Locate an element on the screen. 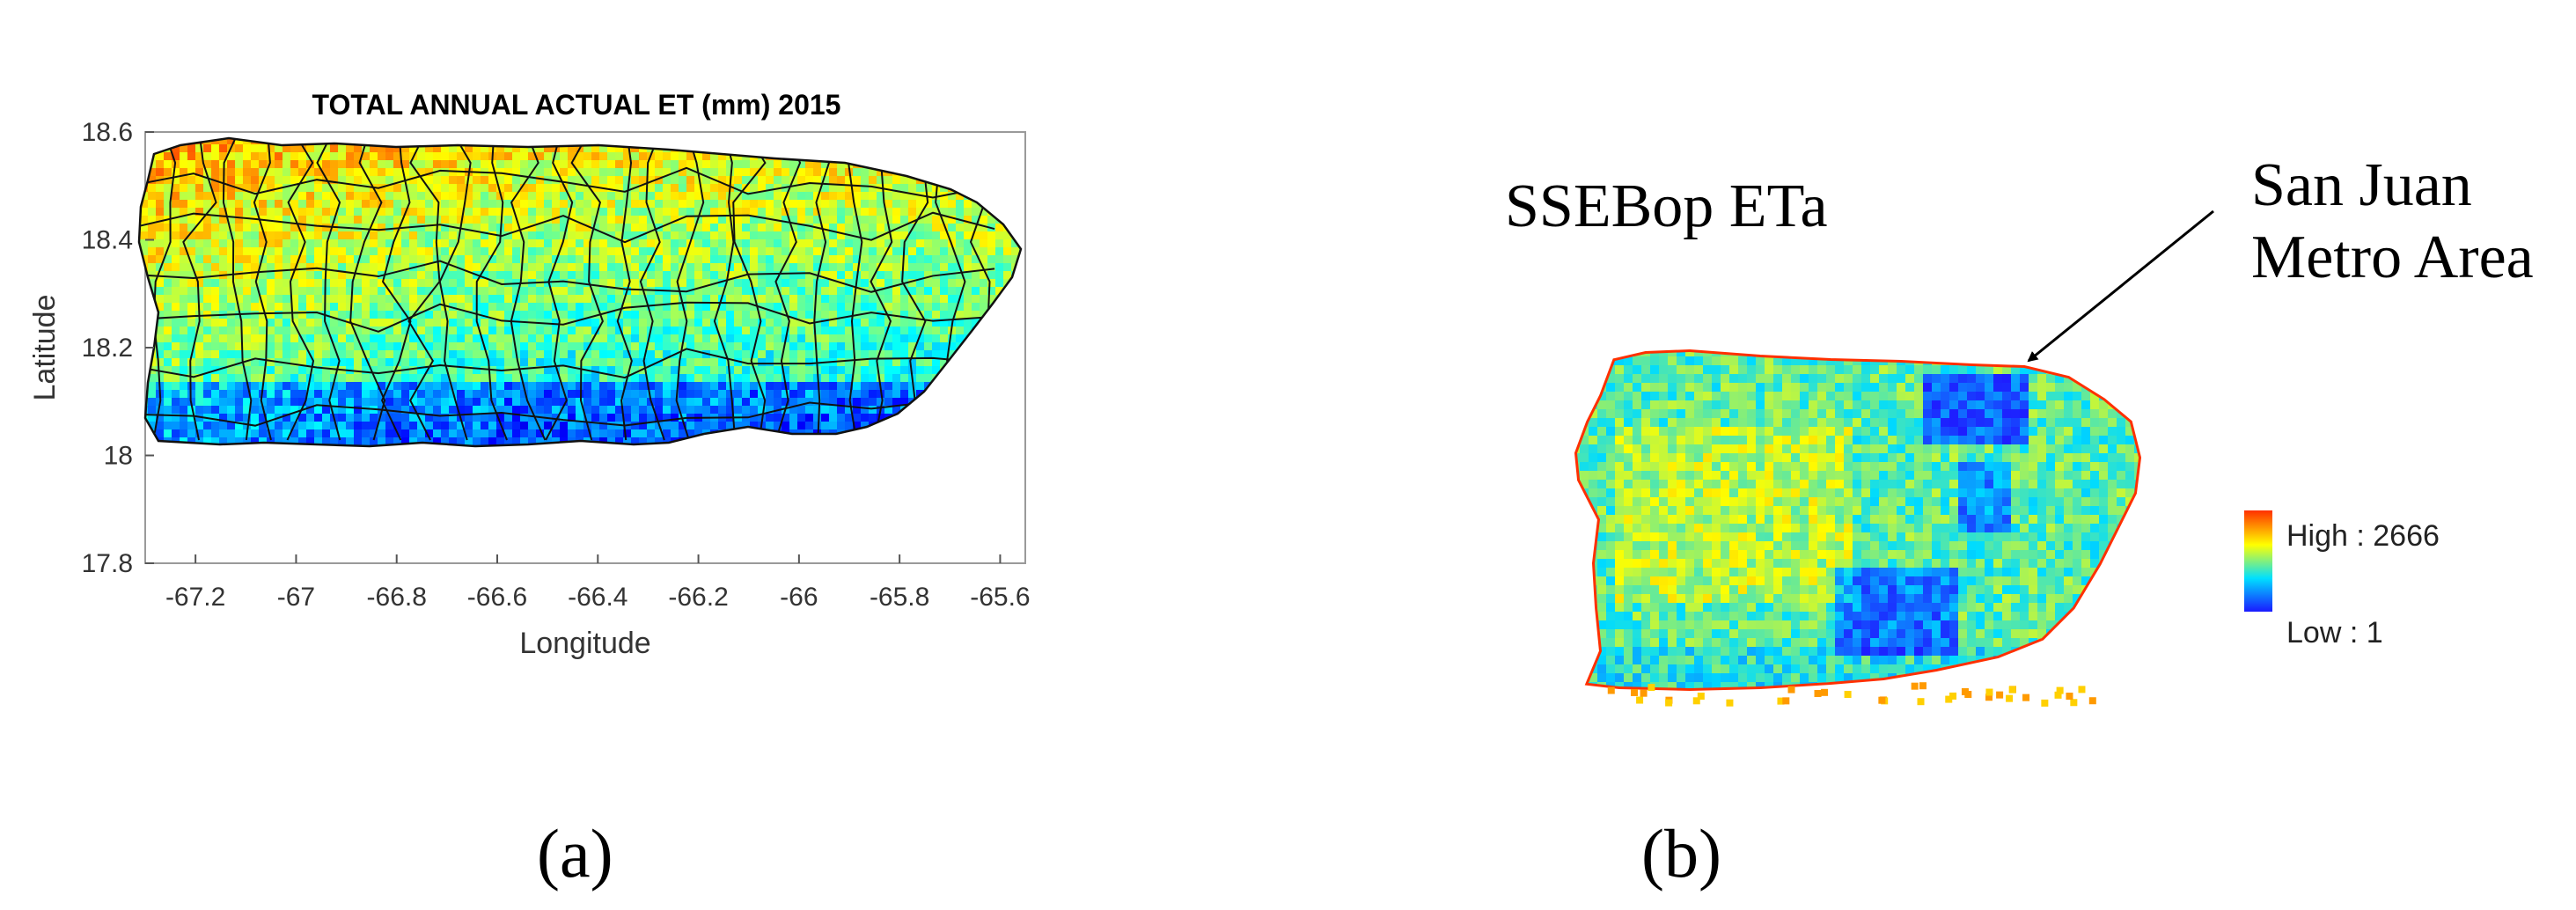  y-tick-label: 17.8 is located at coordinates (107, 563).